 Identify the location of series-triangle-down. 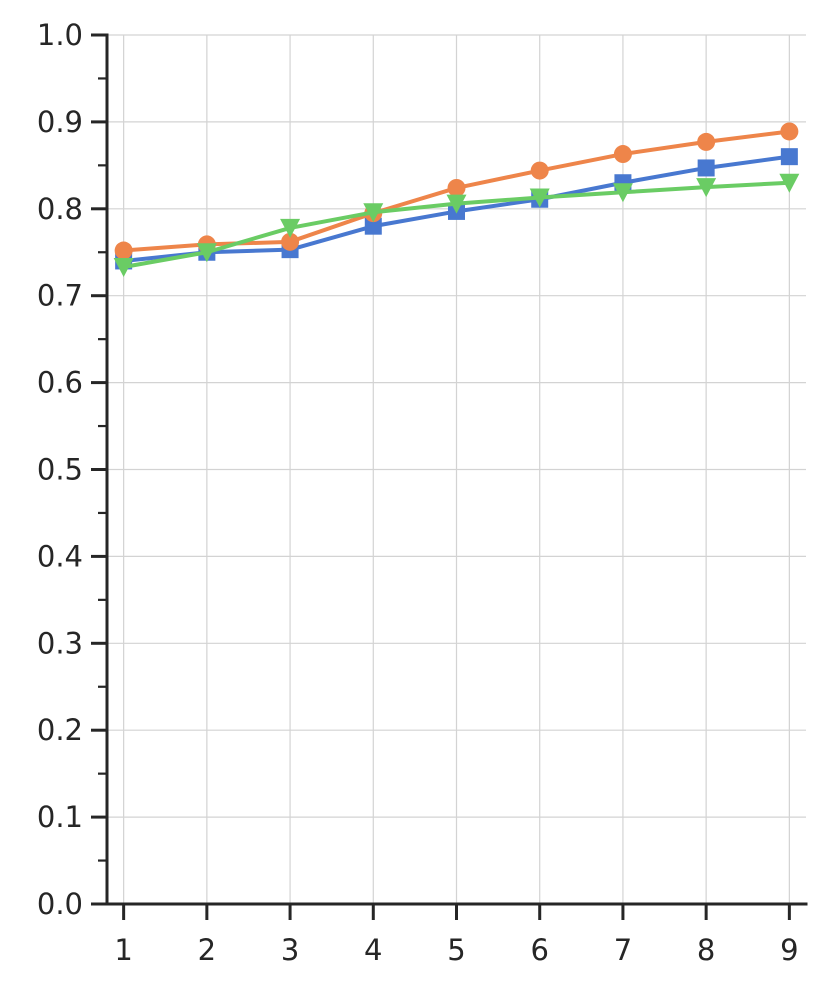
(456, 225).